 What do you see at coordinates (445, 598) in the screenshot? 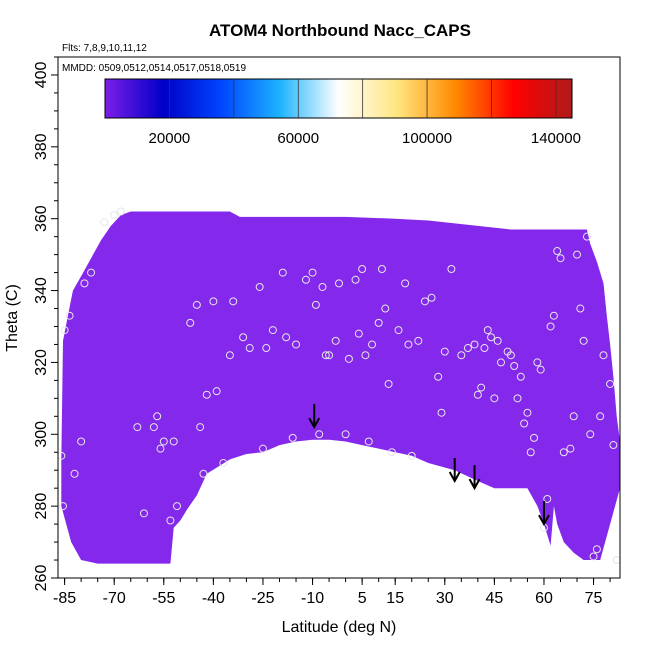
I see `x-tick-label: 30` at bounding box center [445, 598].